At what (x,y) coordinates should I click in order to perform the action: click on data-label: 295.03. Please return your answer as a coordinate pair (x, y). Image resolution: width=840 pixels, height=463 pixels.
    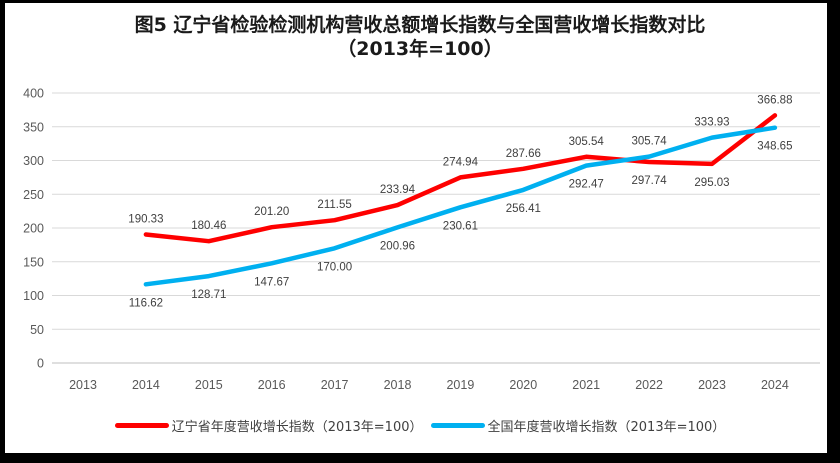
    Looking at the image, I should click on (711, 183).